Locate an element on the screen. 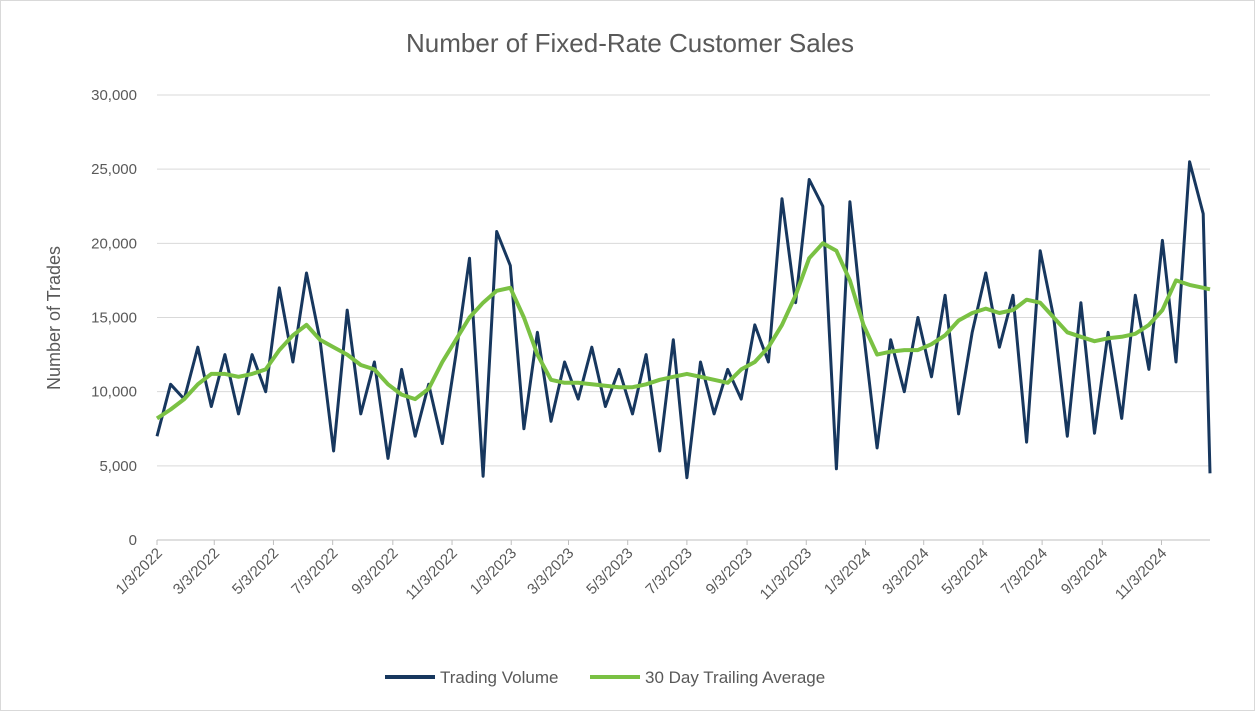 The width and height of the screenshot is (1255, 711). y-tick-label: 0 is located at coordinates (133, 540).